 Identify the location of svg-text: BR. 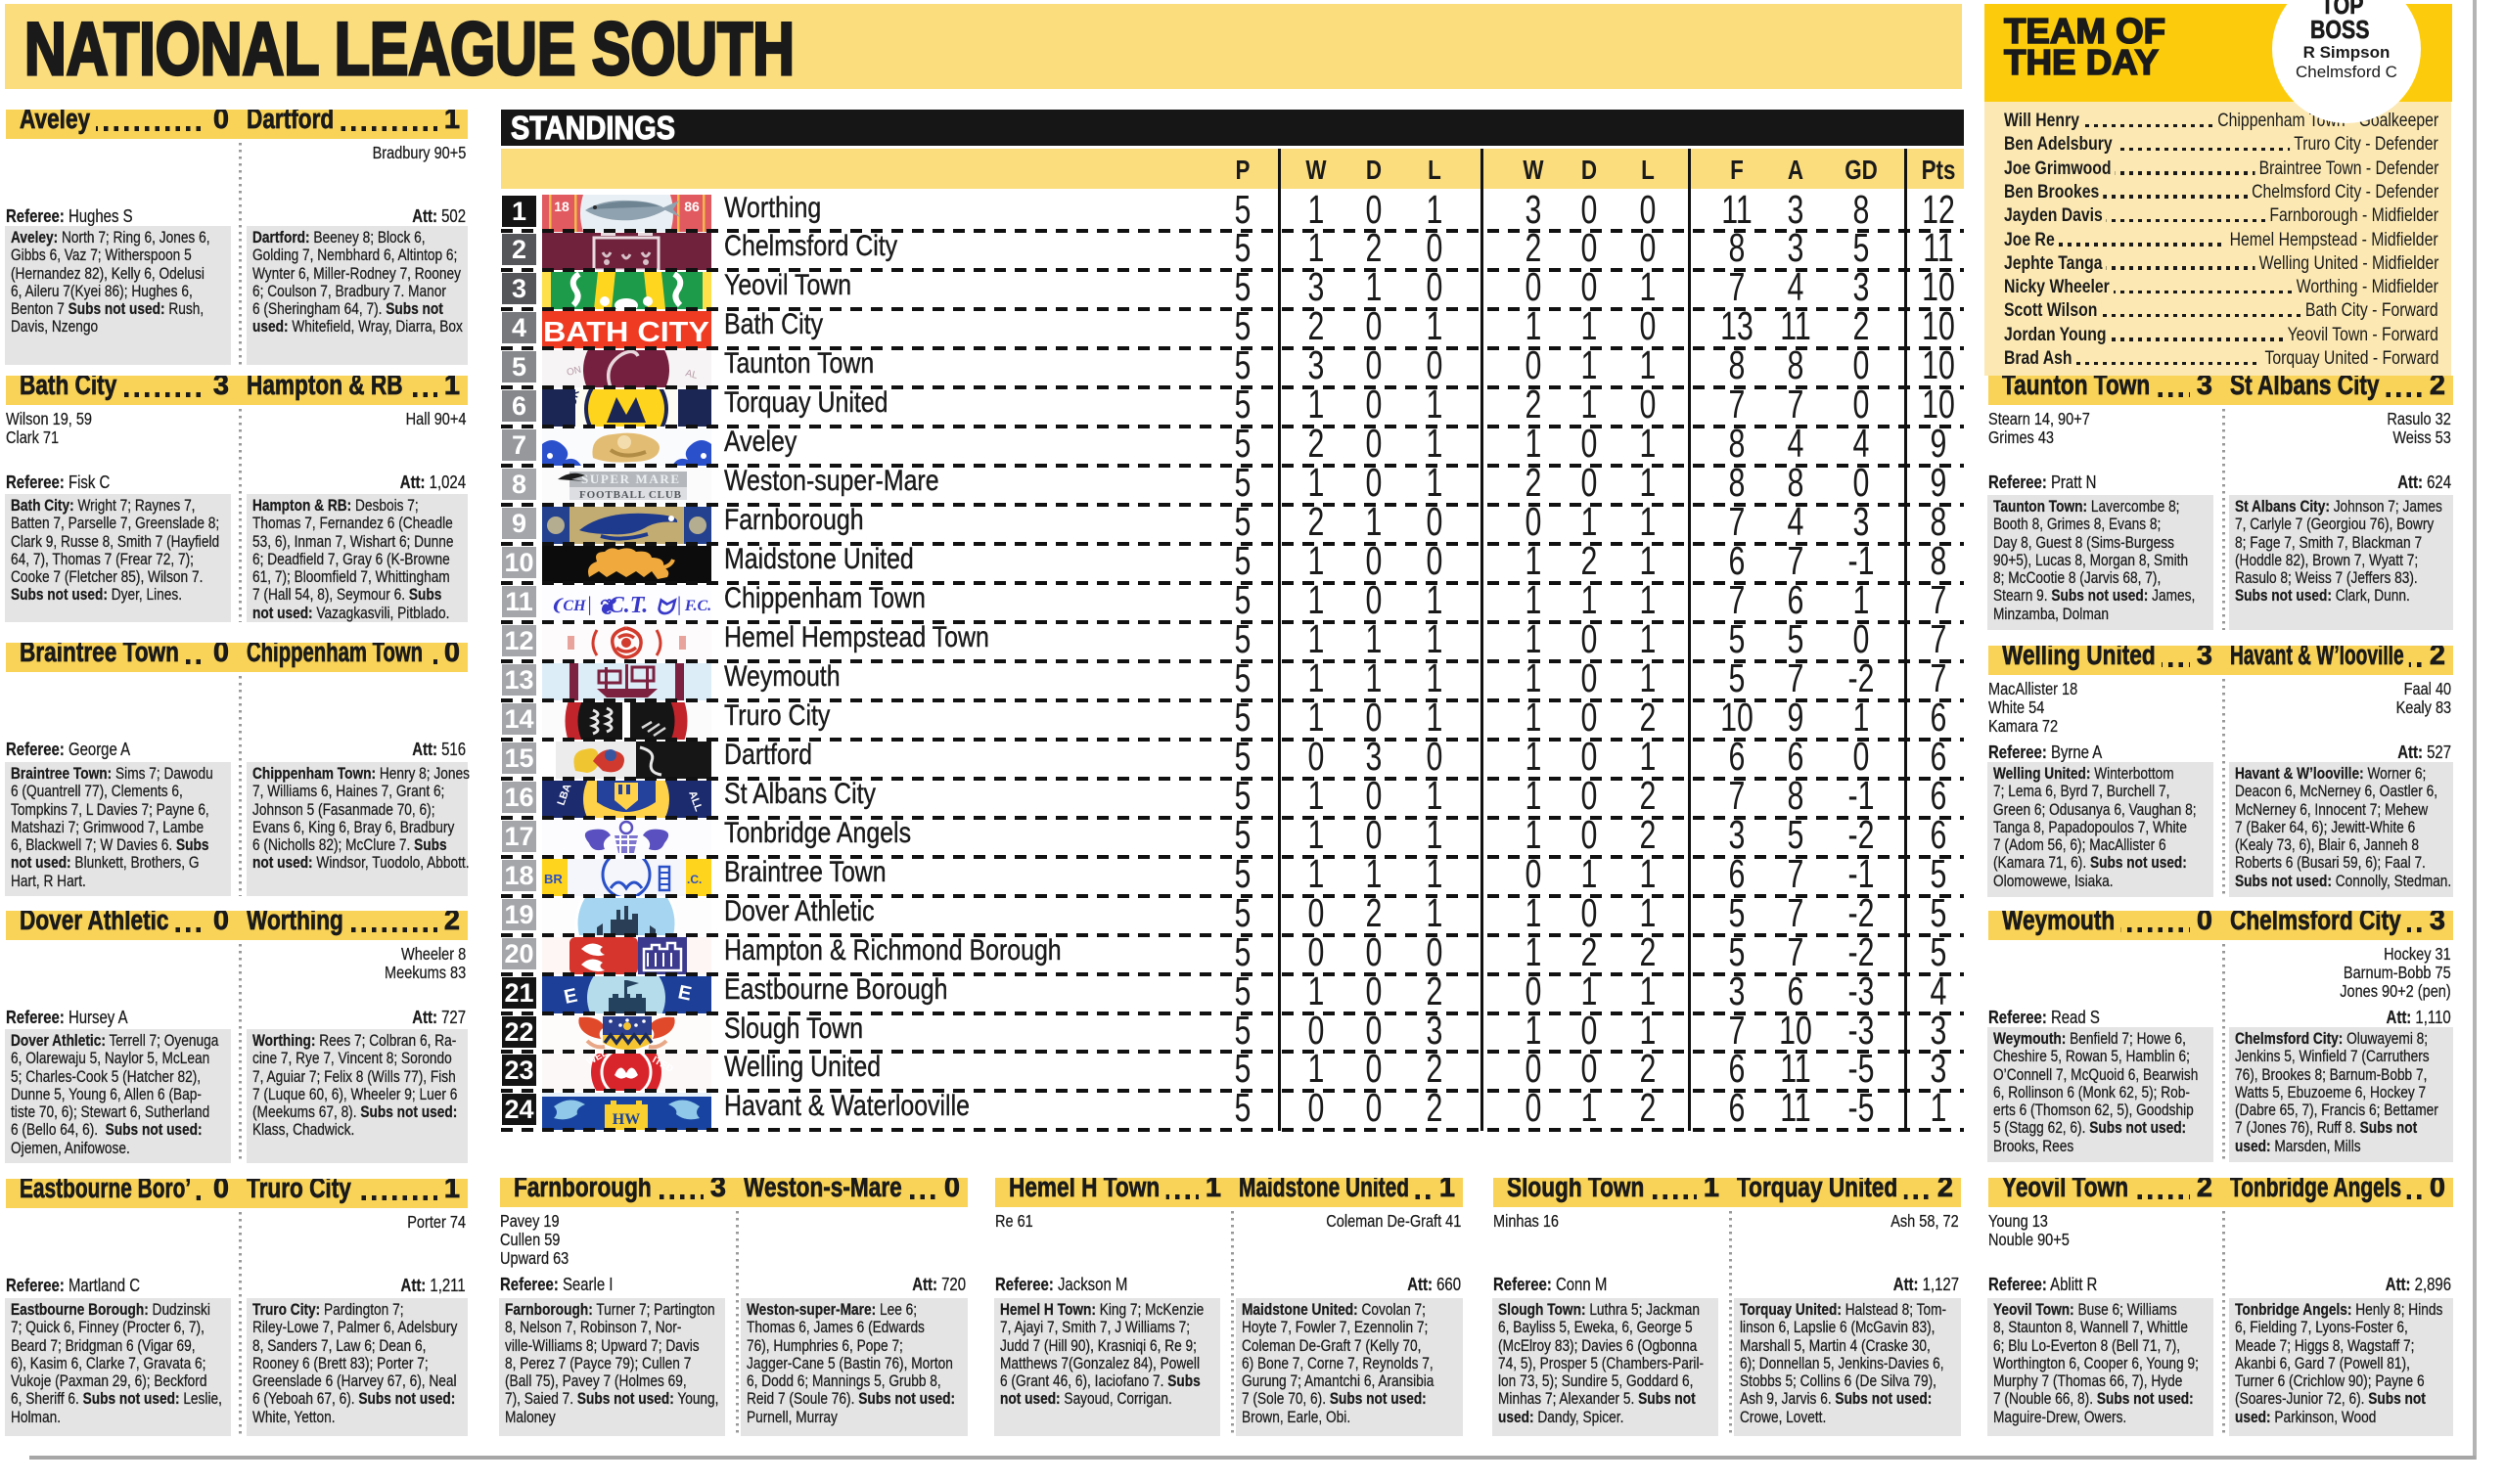
(553, 879).